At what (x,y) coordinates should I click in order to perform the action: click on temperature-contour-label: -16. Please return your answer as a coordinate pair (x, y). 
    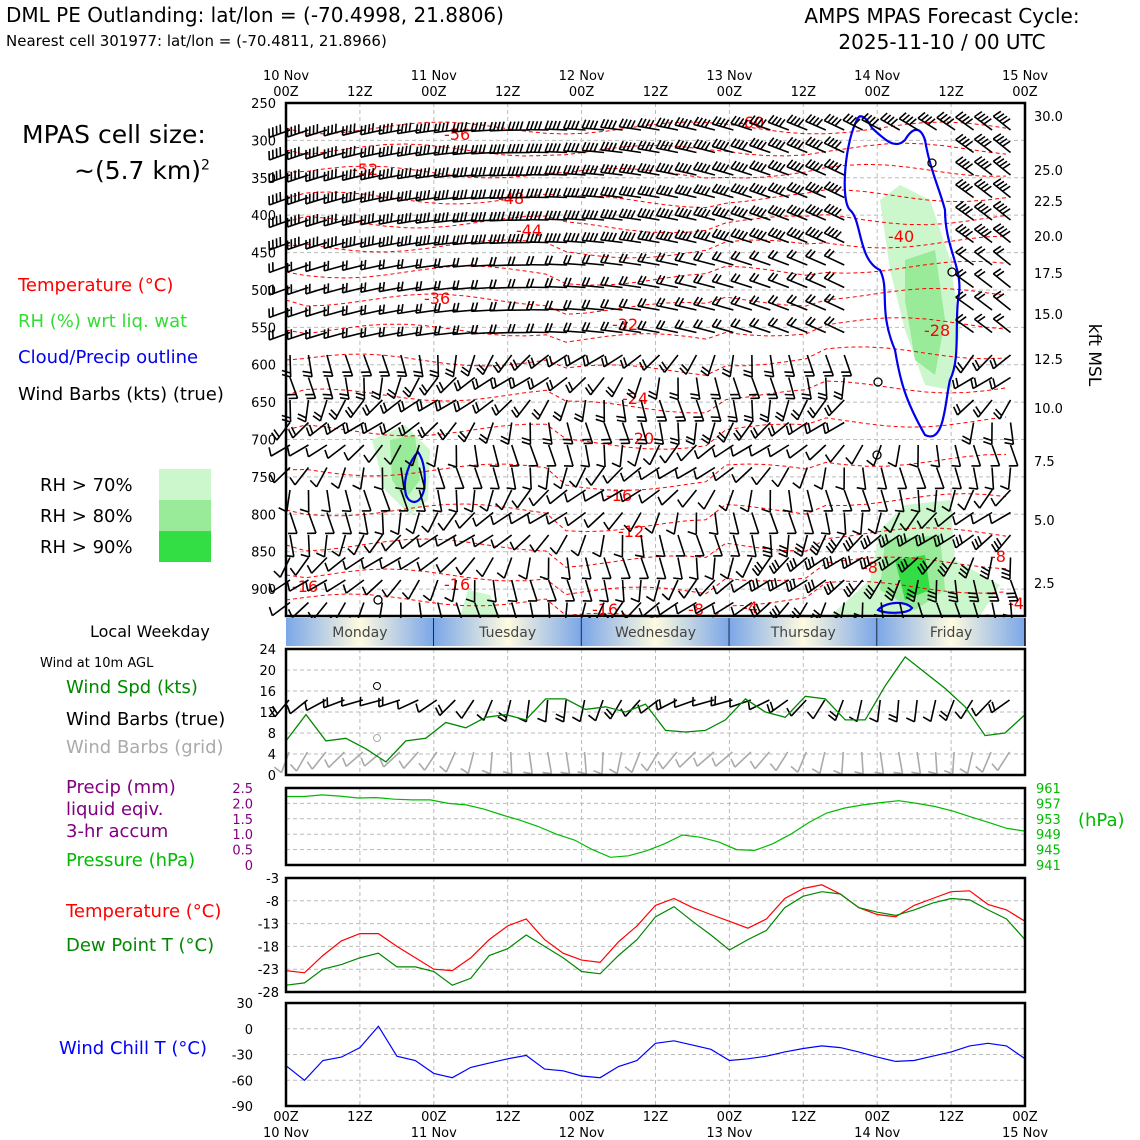
    Looking at the image, I should click on (305, 586).